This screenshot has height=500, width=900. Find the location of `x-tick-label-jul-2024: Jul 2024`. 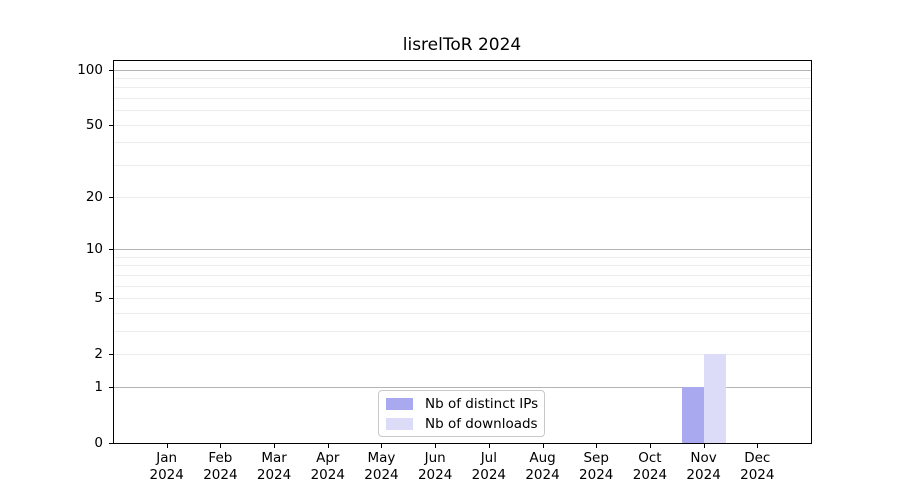

x-tick-label-jul-2024: Jul 2024 is located at coordinates (489, 467).